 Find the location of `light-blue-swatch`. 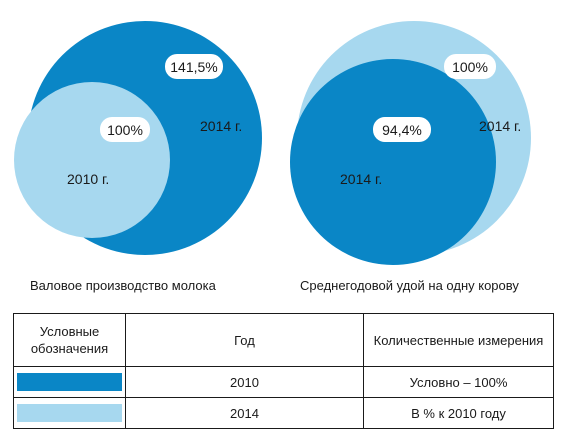

light-blue-swatch is located at coordinates (69, 413).